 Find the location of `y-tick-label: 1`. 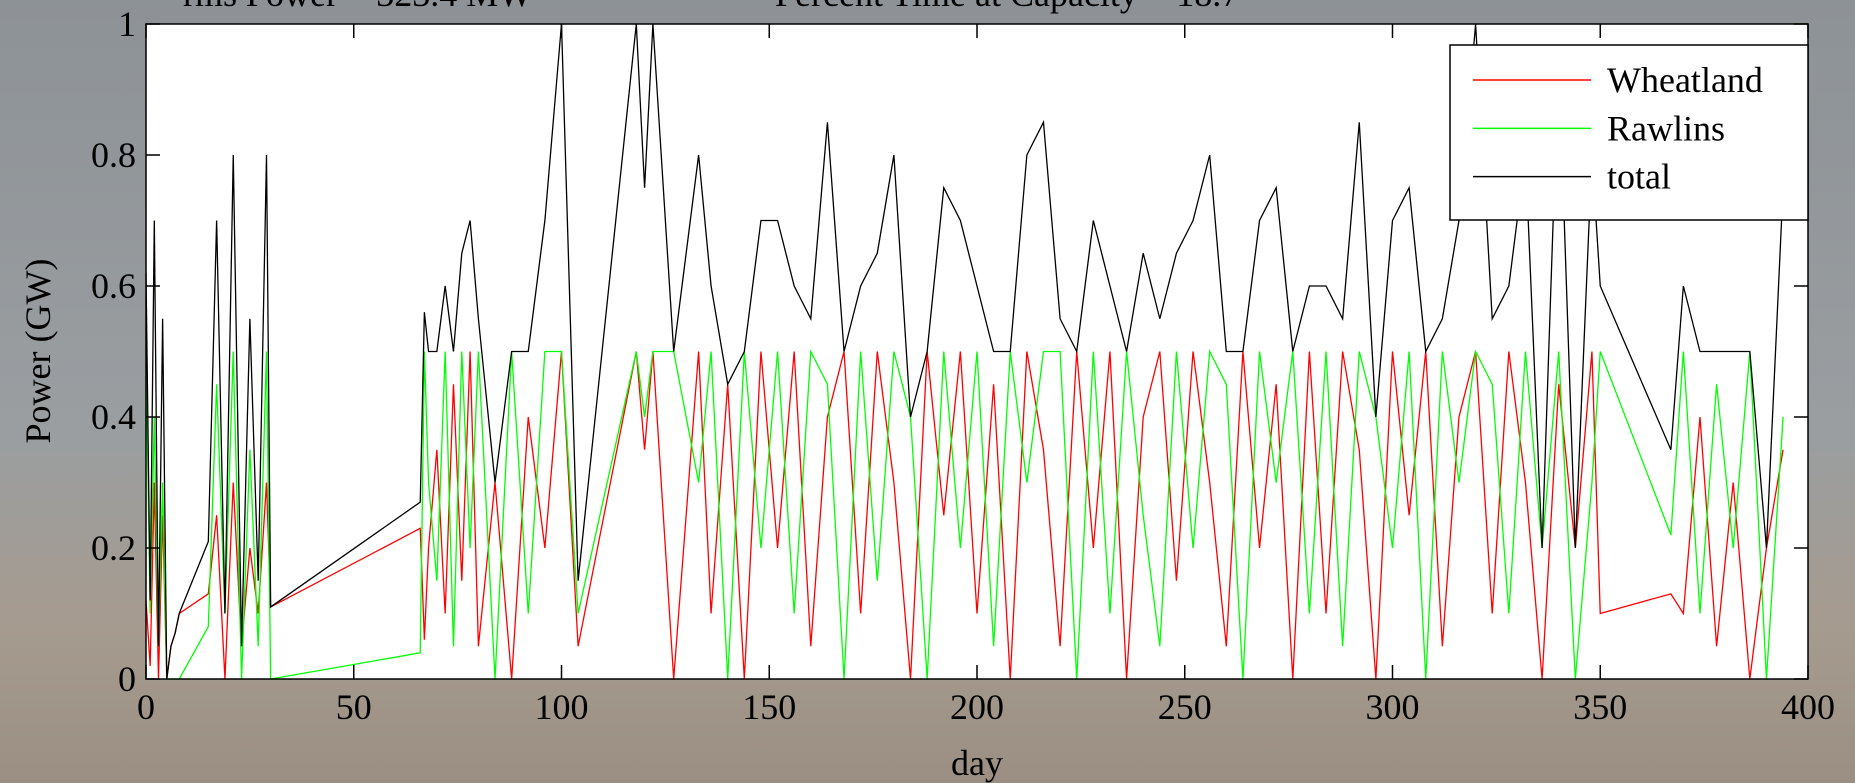

y-tick-label: 1 is located at coordinates (127, 24).